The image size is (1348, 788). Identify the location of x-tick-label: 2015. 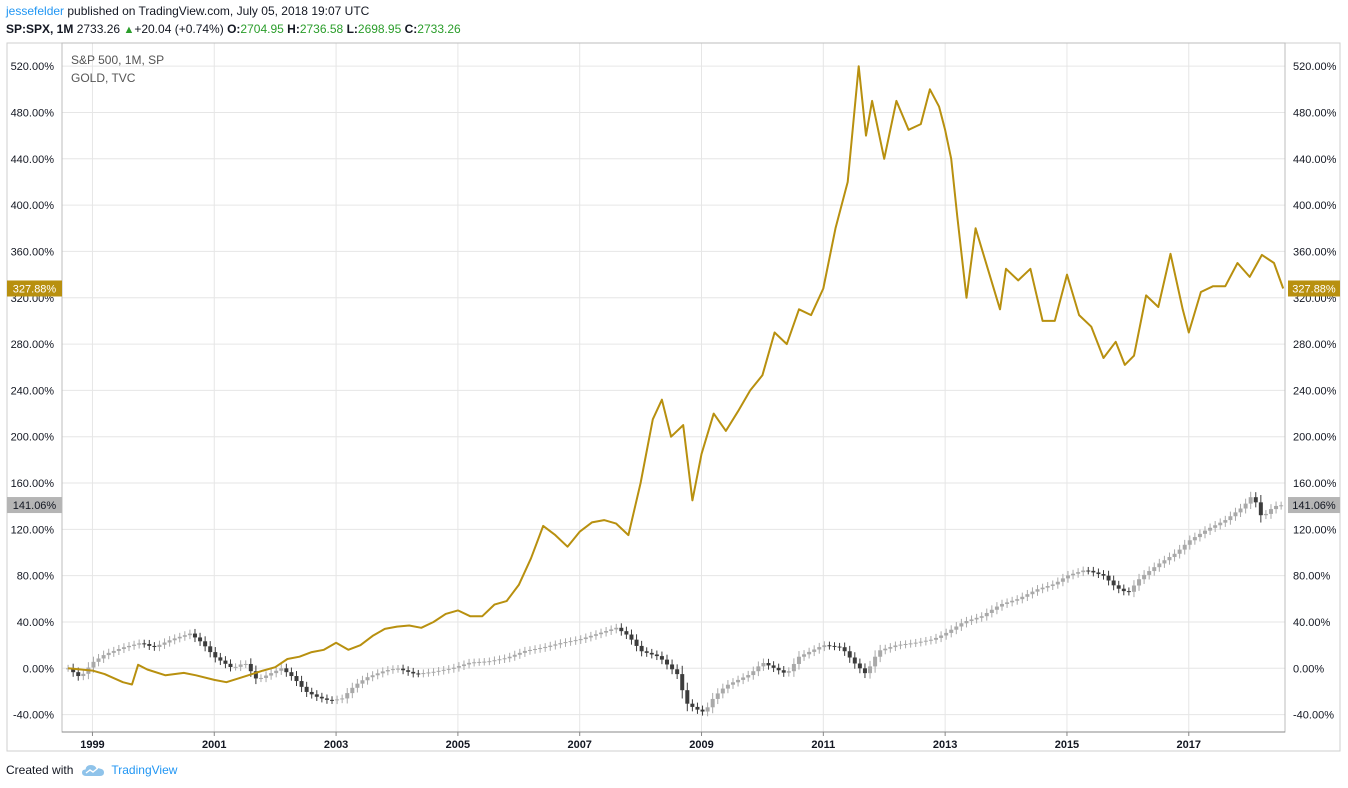
(1067, 745).